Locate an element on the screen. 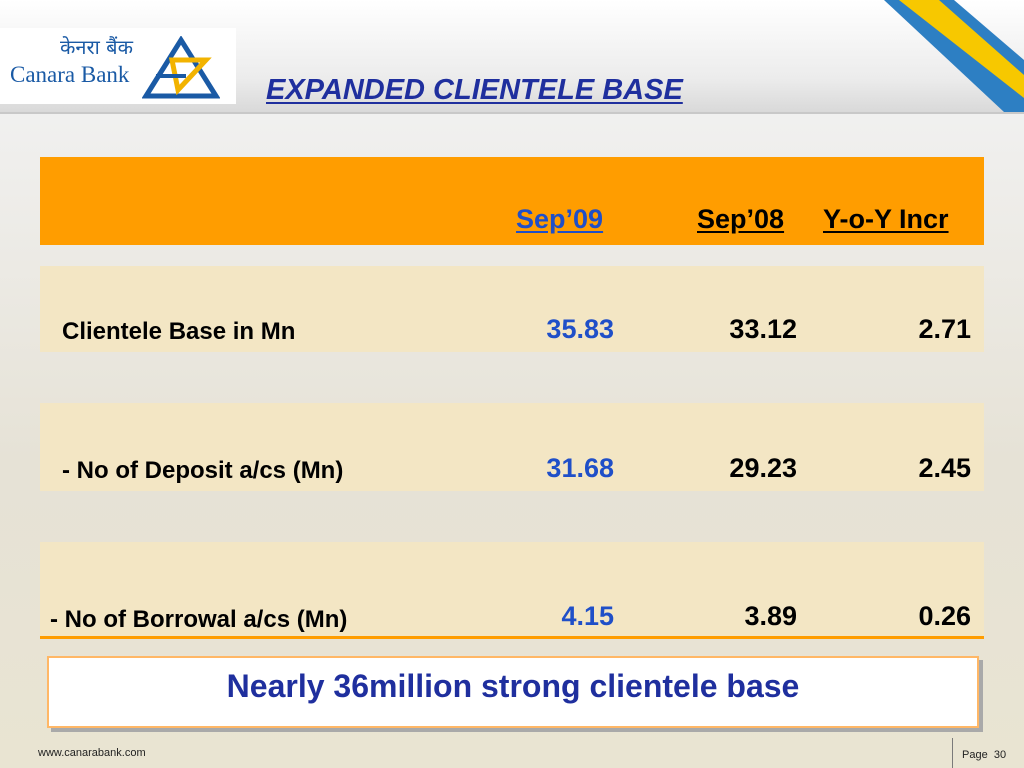  footer-url: www.canarabank.com is located at coordinates (92, 753).